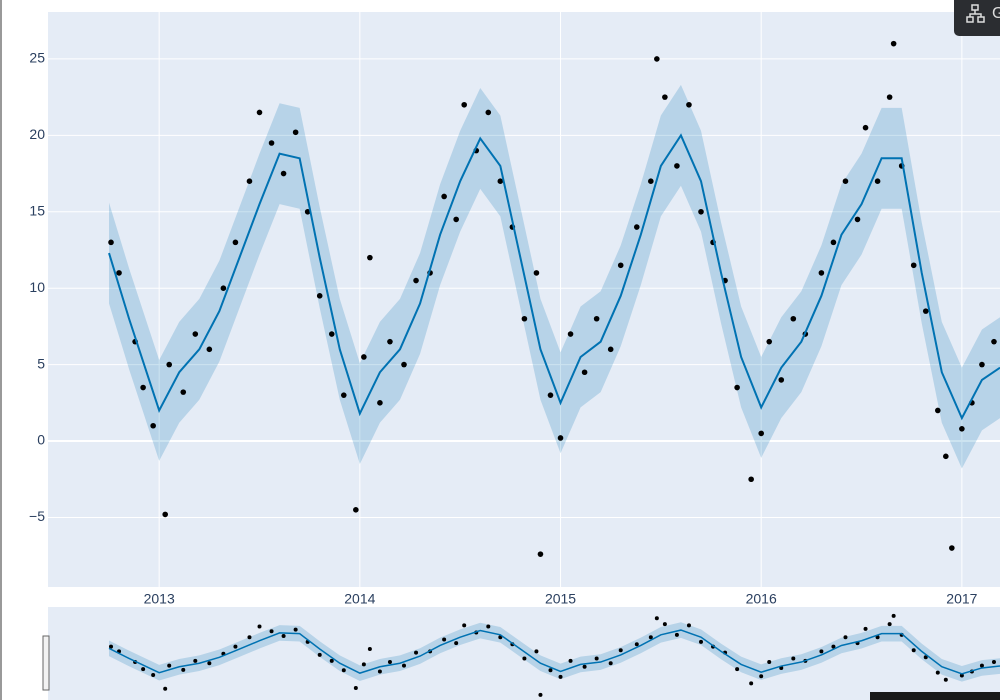 Image resolution: width=1000 pixels, height=700 pixels. What do you see at coordinates (961, 599) in the screenshot?
I see `x-tick-label: 2017` at bounding box center [961, 599].